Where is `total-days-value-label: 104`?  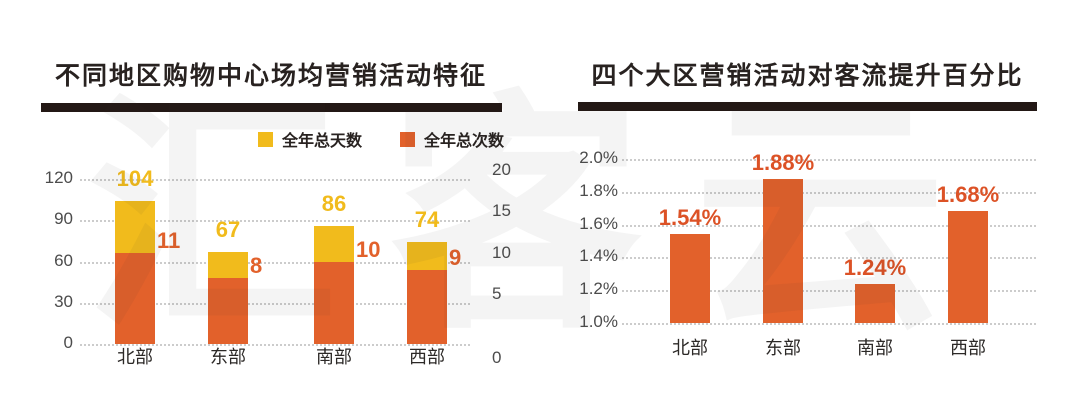
total-days-value-label: 104 is located at coordinates (135, 178).